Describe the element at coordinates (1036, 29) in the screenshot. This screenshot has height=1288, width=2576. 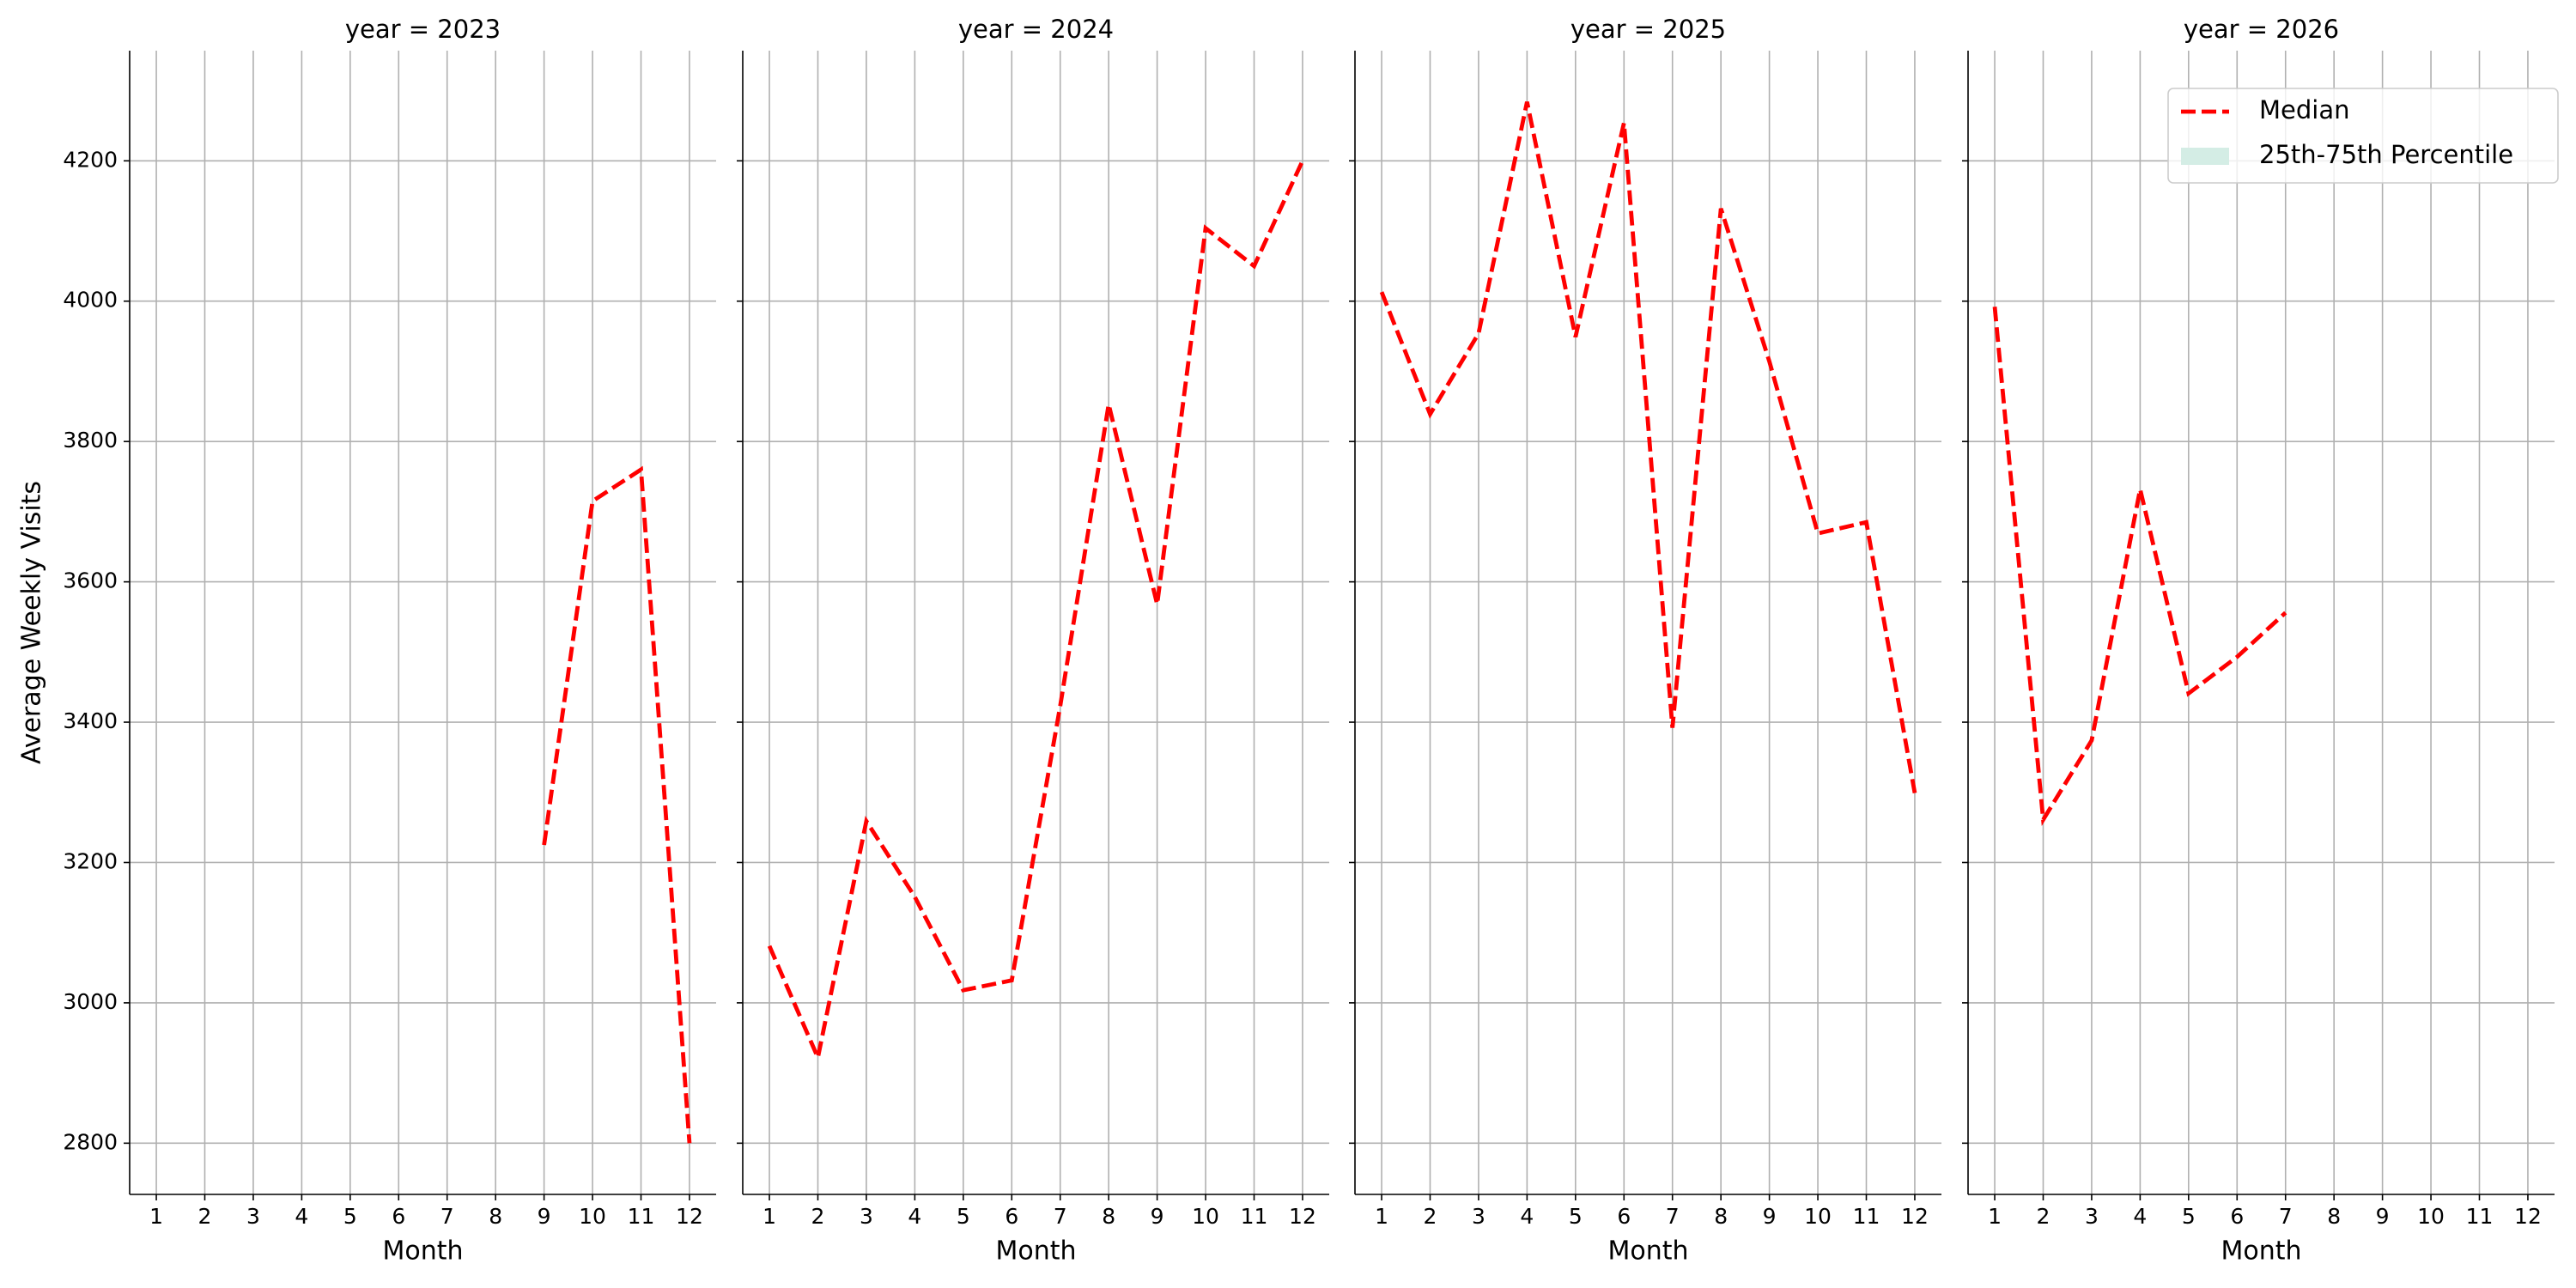
I see `panel-title: year = 2024` at that location.